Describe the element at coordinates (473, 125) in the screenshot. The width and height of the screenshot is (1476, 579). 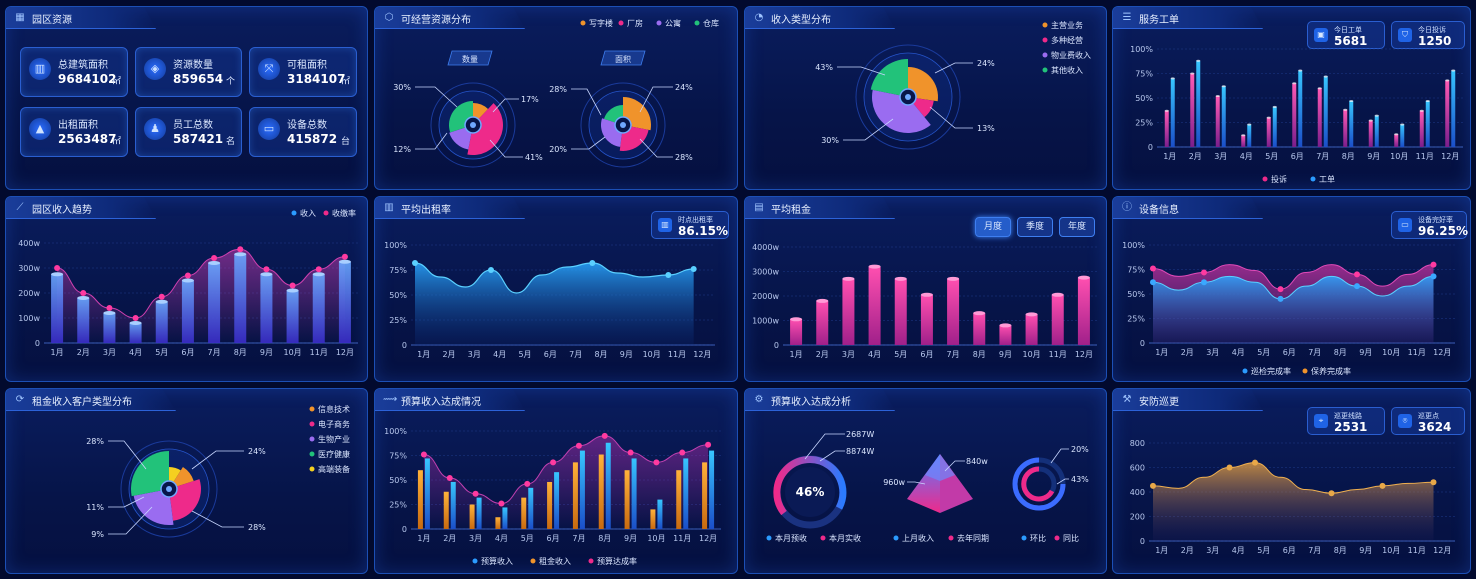
I see `pie-center-dot` at that location.